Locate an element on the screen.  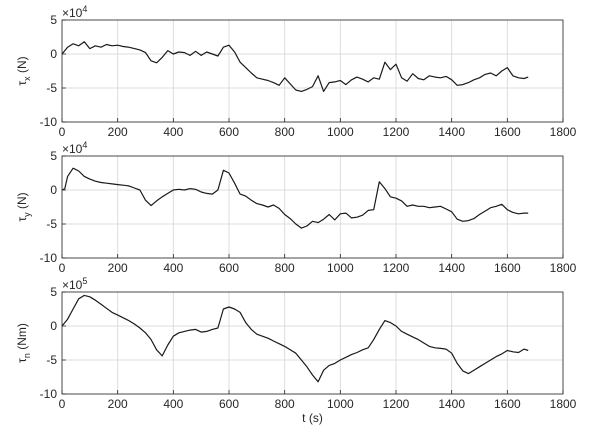
xlabel-time: t (s) is located at coordinates (312, 418).